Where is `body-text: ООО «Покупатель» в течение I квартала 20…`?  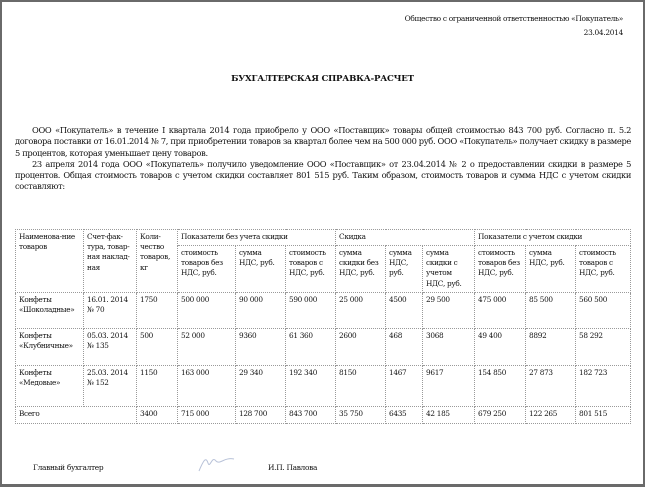
body-text: ООО «Покупатель» в течение I квартала 20… is located at coordinates (323, 159).